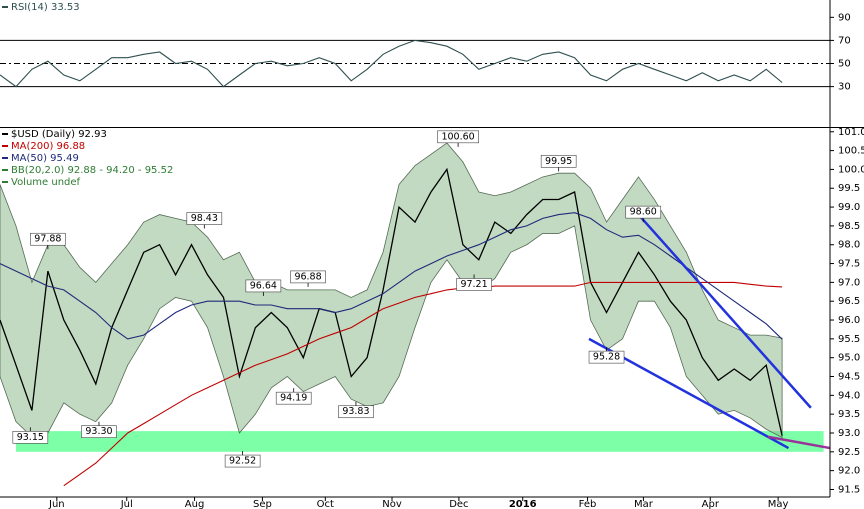 This screenshot has height=509, width=864. What do you see at coordinates (849, 358) in the screenshot?
I see `y-tick-label: 95.0` at bounding box center [849, 358].